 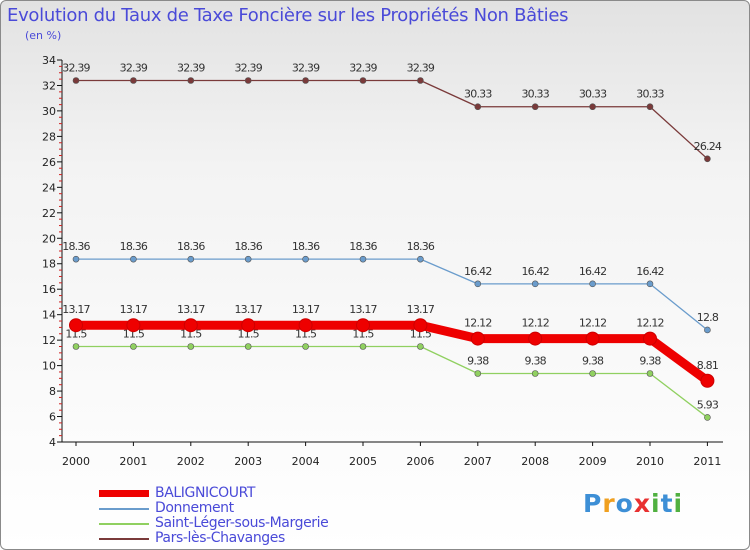 I want to click on data-label: 8.81, so click(x=707, y=365).